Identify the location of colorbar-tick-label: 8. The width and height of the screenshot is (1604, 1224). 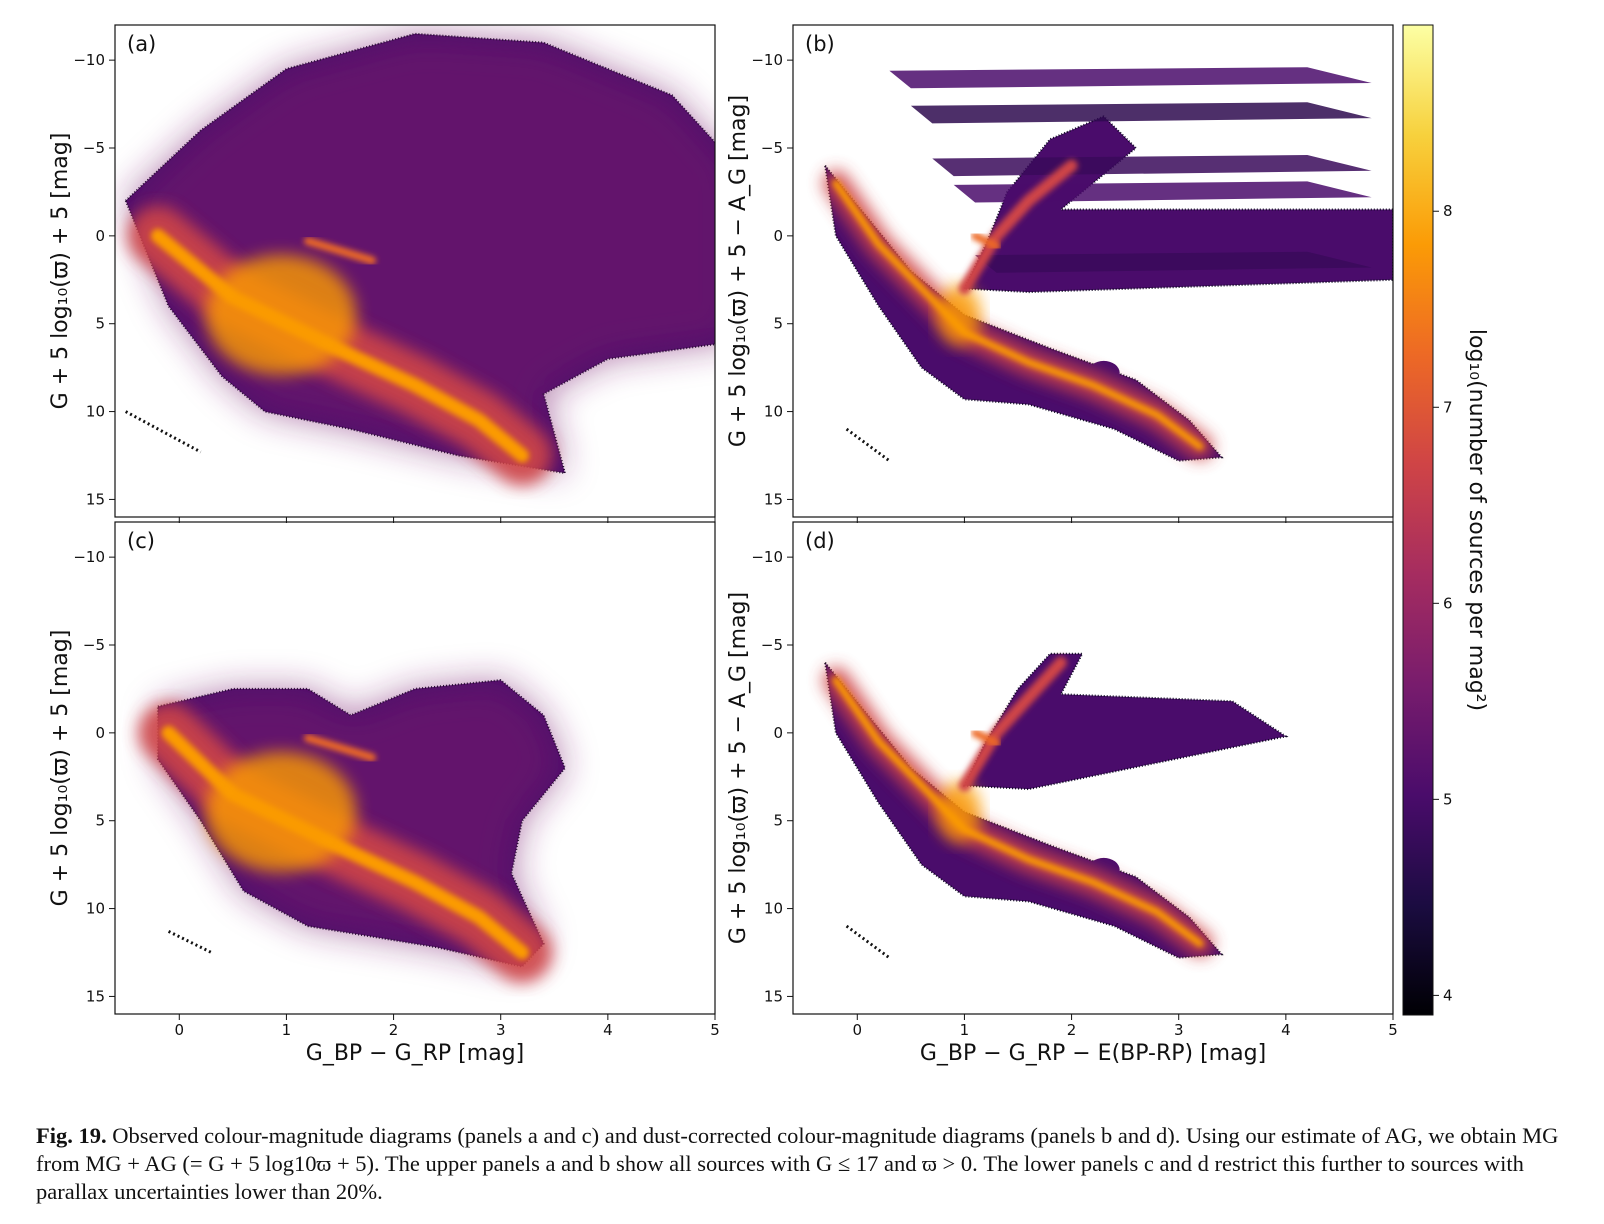
(1448, 211).